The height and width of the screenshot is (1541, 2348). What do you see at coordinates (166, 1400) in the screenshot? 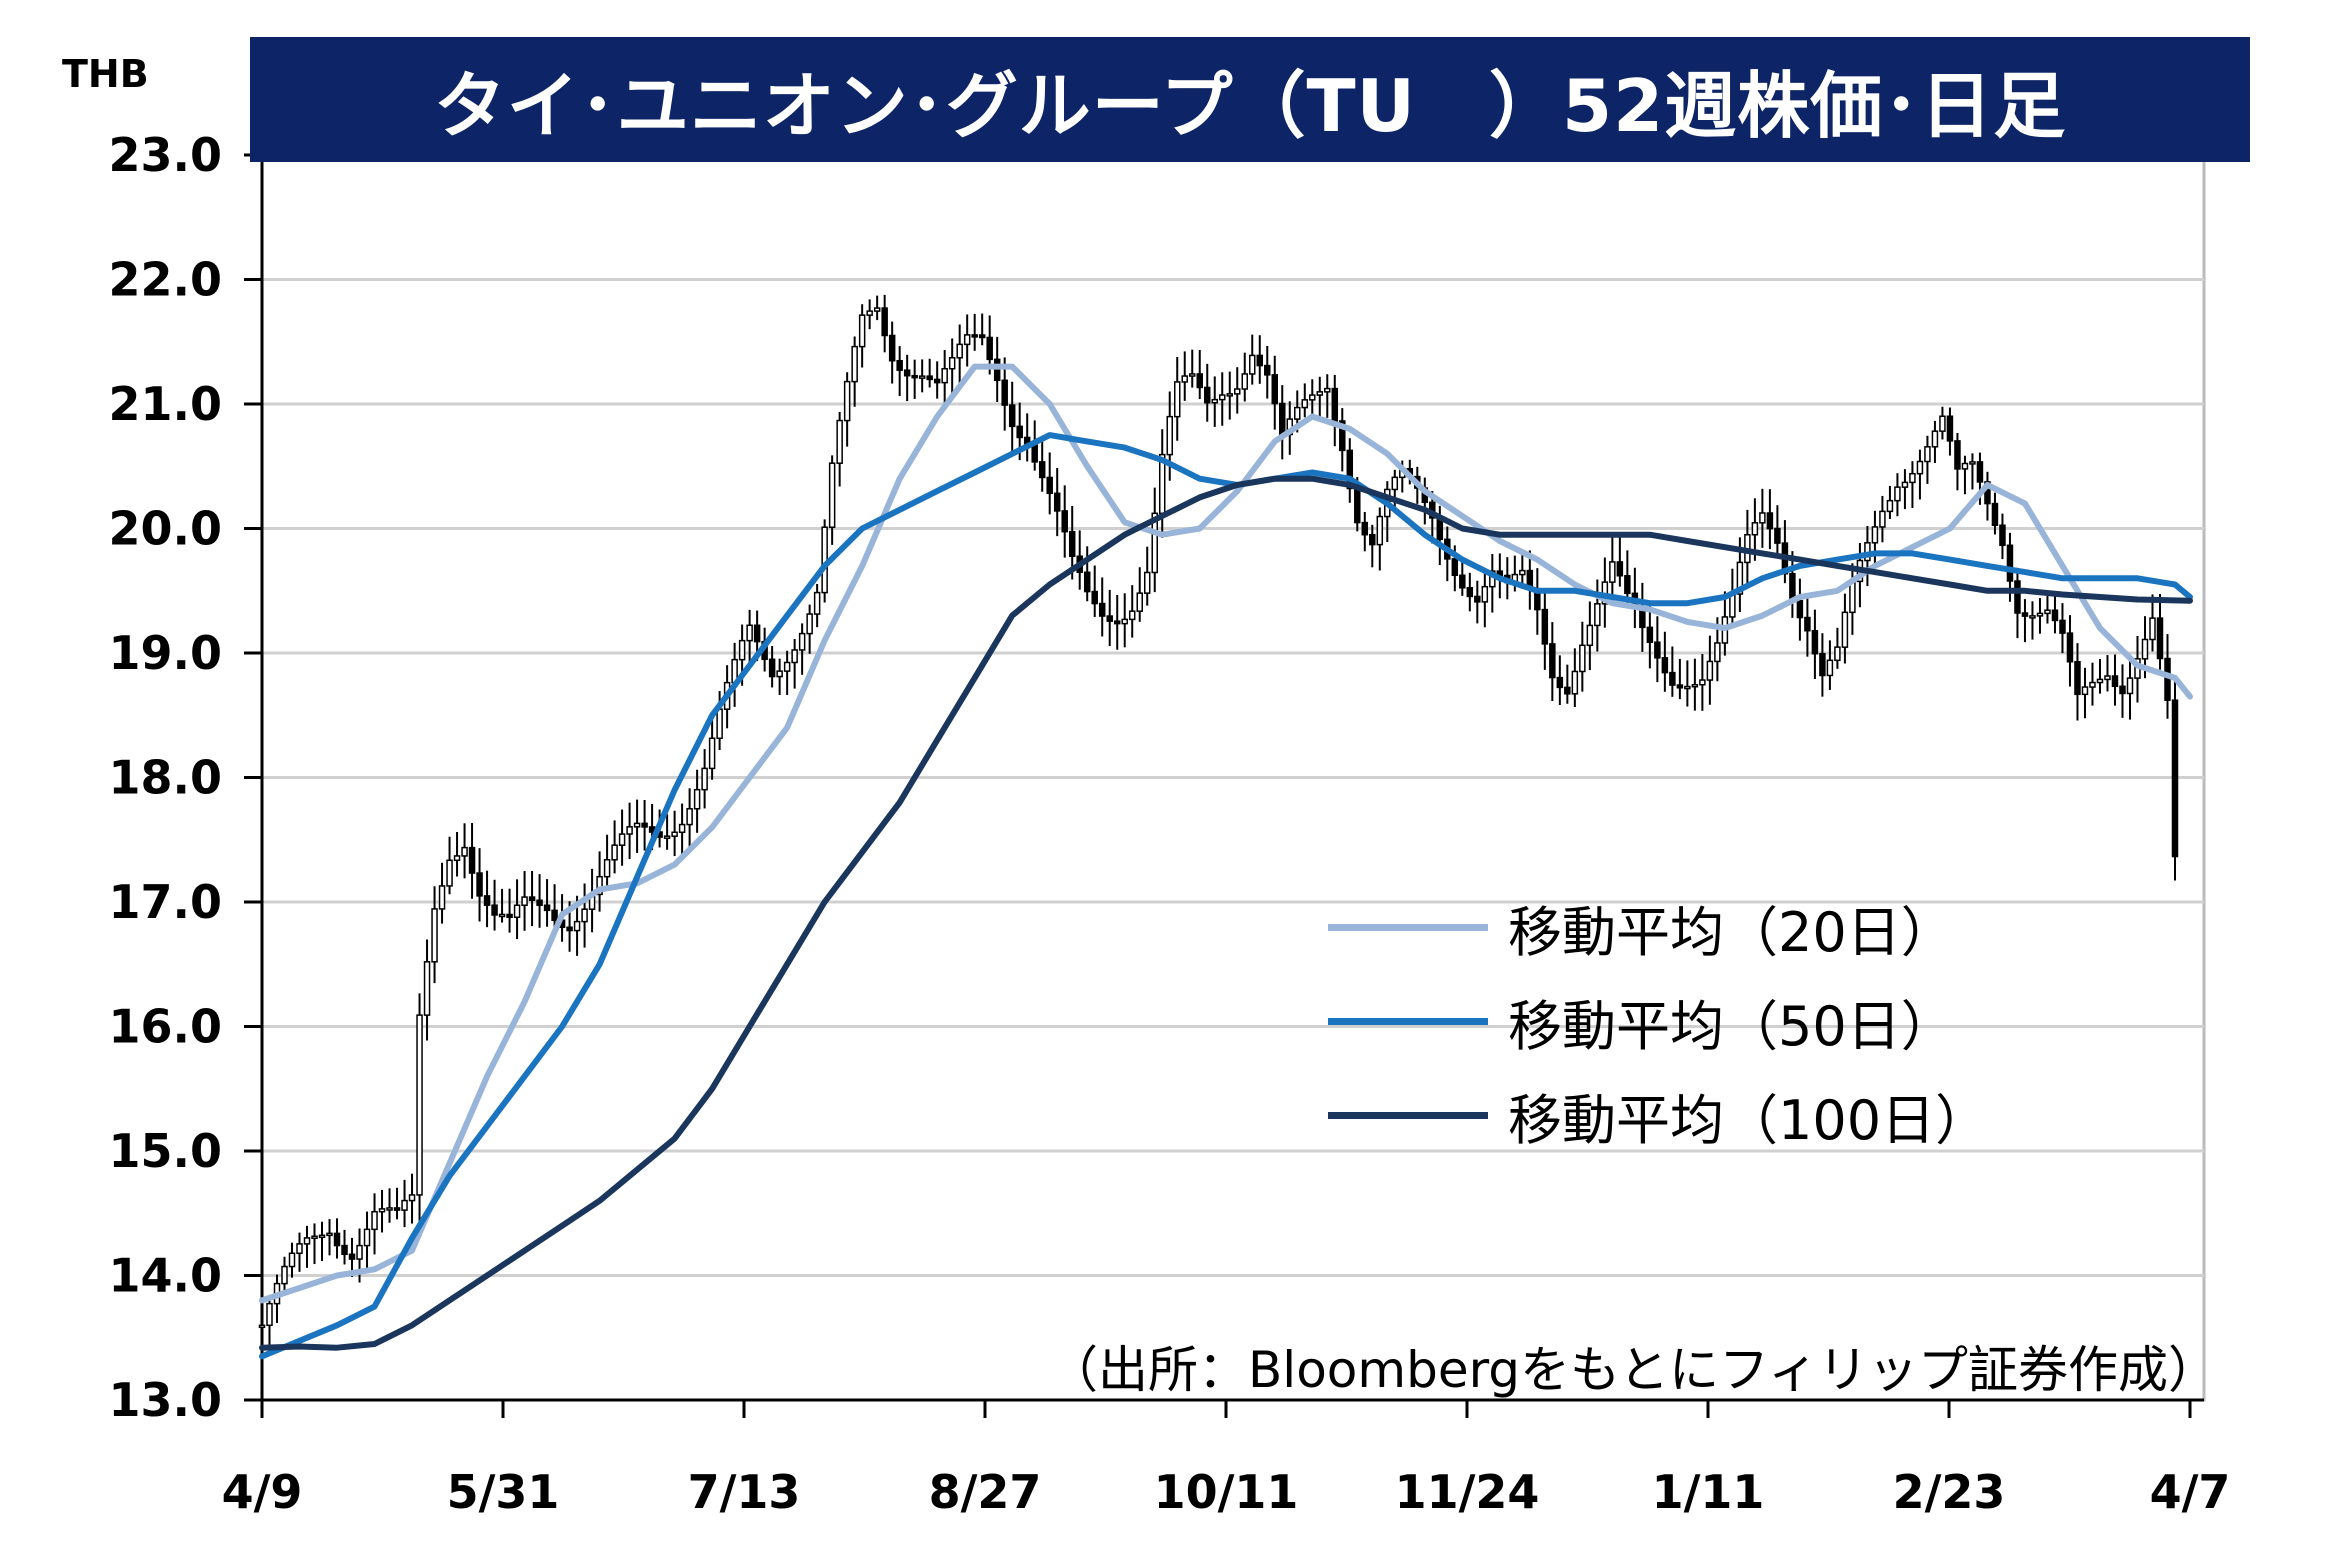
I see `y-tick-label: 13.0` at bounding box center [166, 1400].